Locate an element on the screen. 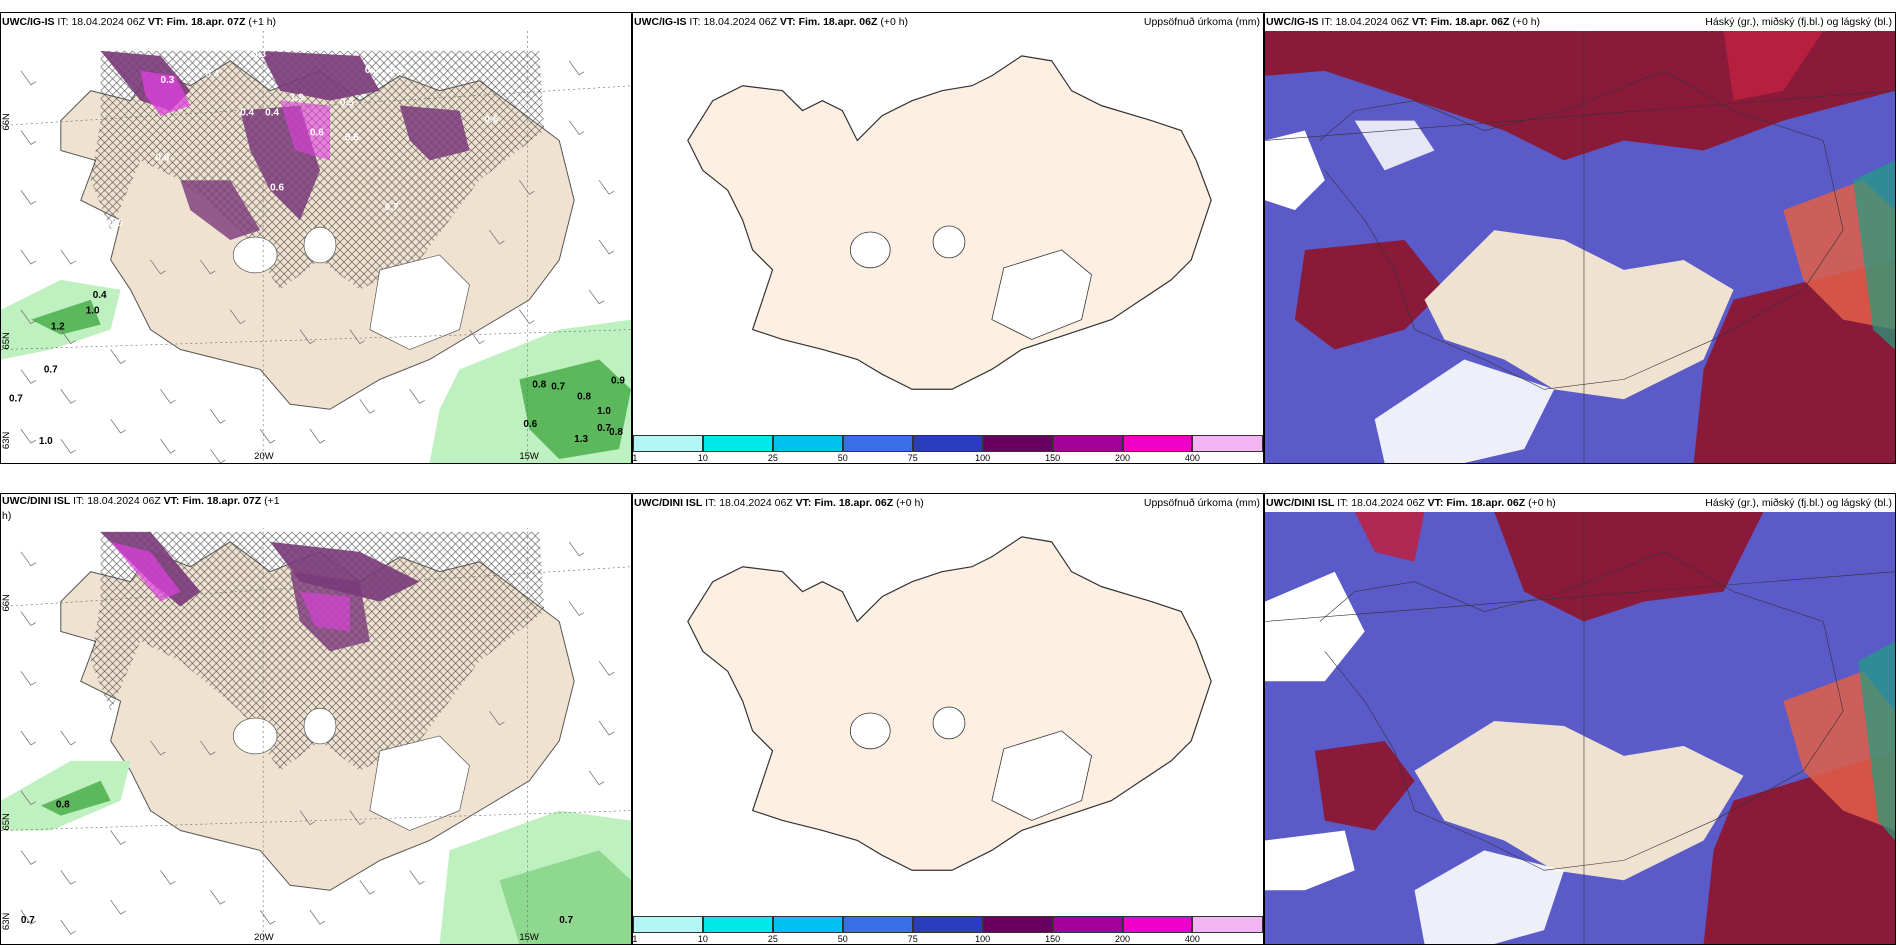 Image resolution: width=1900 pixels, height=950 pixels. colorbar: 1 10 25 50 75 100 150 200 400 is located at coordinates (948, 930).